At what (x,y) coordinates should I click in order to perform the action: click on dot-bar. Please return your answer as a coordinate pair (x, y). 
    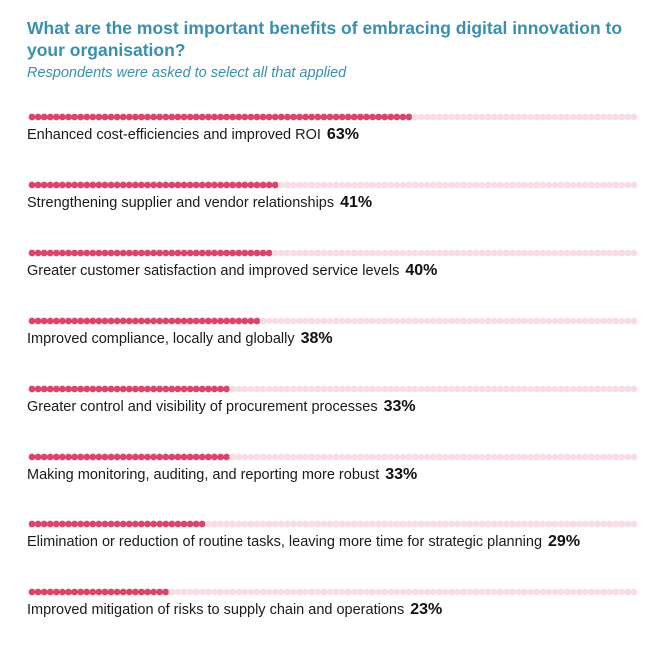
    Looking at the image, I should click on (333, 117).